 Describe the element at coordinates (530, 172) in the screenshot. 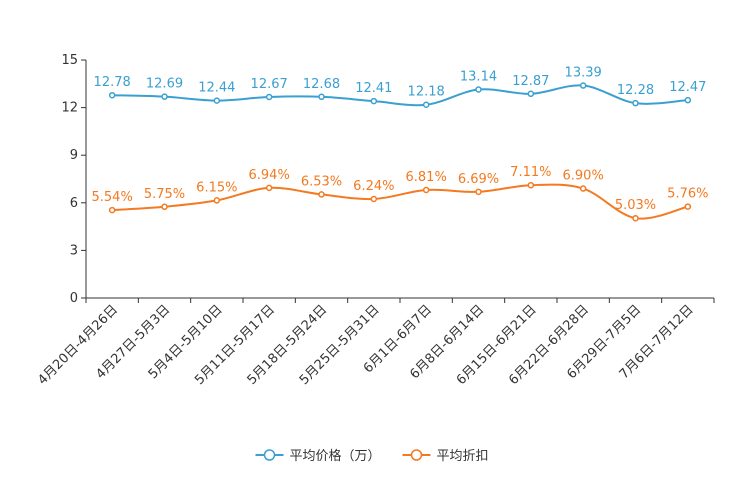

I see `series-2-data-label: 7.11%` at that location.